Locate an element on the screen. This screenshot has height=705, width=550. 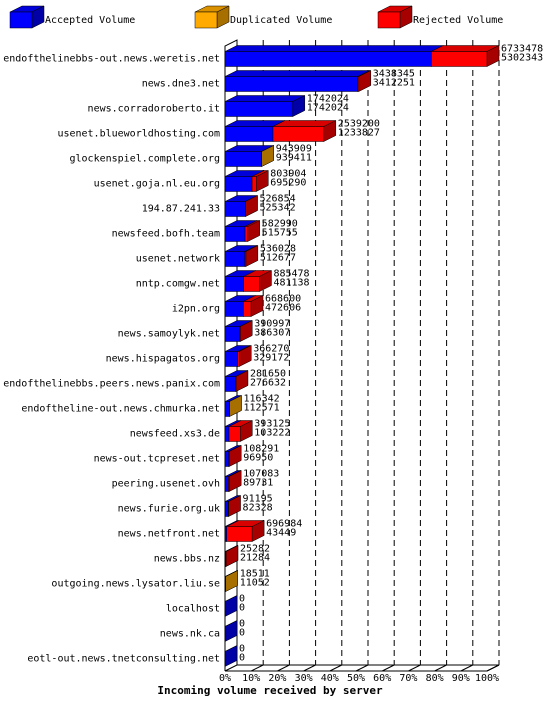
total-label: 536028 is located at coordinates (278, 249).